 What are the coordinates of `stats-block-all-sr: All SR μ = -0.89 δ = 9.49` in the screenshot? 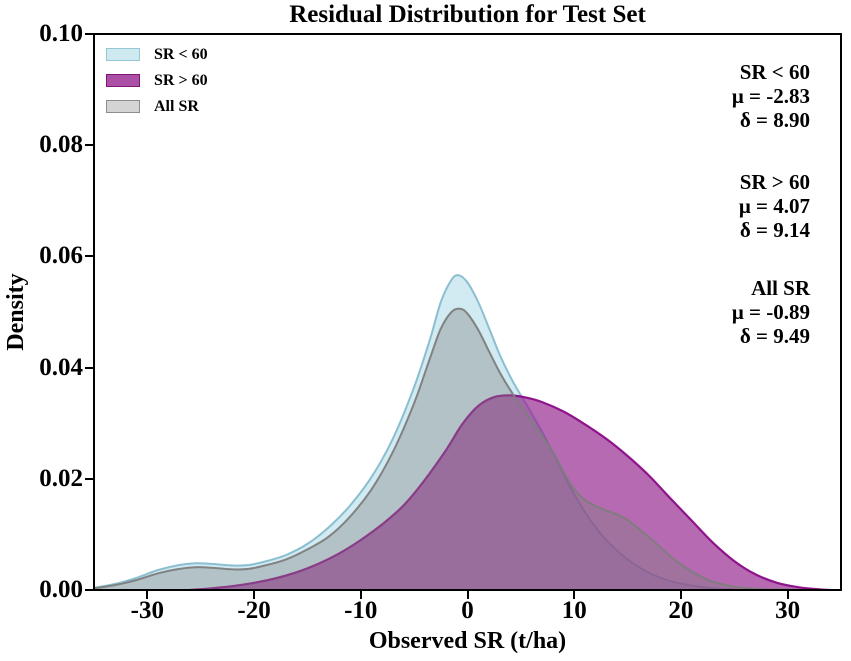 It's located at (771, 312).